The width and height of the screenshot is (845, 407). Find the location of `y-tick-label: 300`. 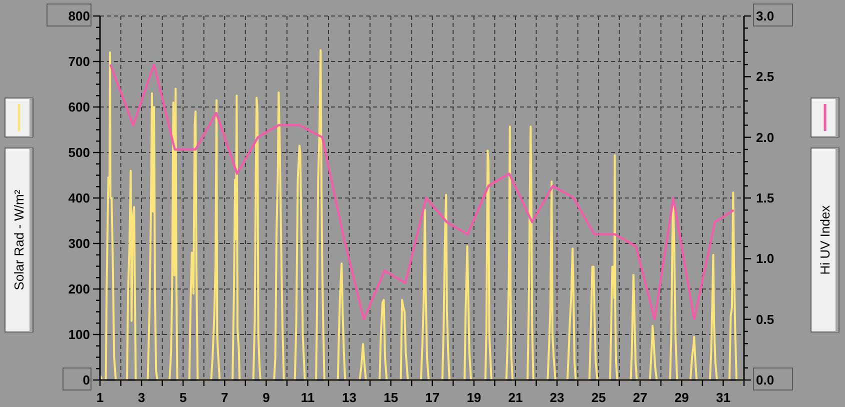

y-tick-label: 300 is located at coordinates (79, 243).